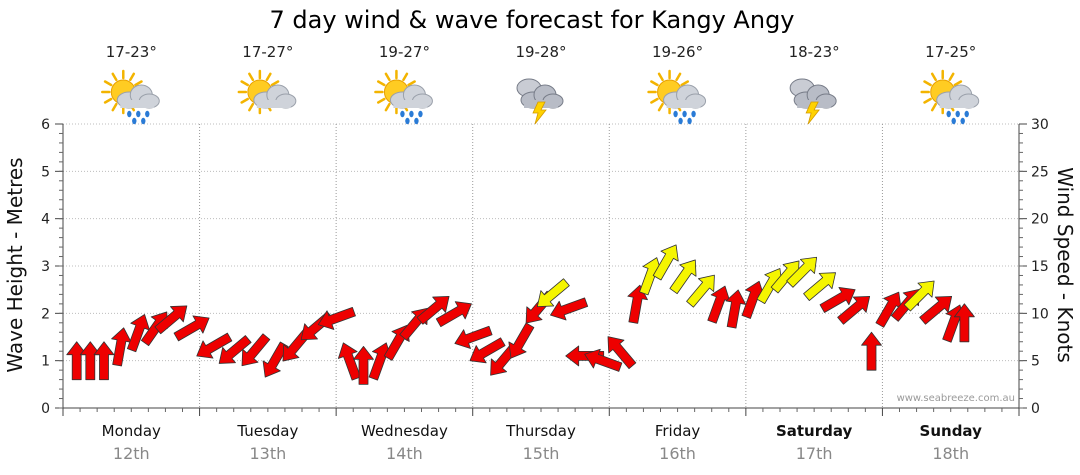  What do you see at coordinates (404, 431) in the screenshot?
I see `day-name: Wednesday` at bounding box center [404, 431].